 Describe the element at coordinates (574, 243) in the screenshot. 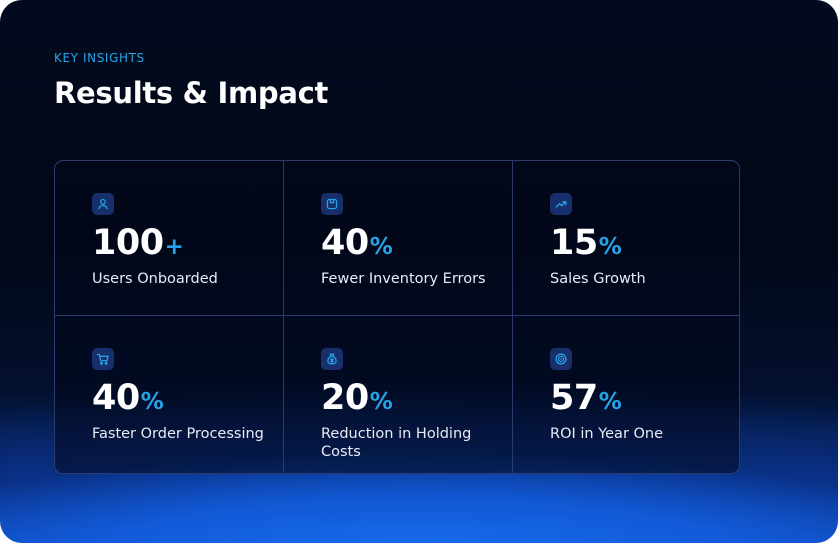

I see `metric-number: 15` at that location.